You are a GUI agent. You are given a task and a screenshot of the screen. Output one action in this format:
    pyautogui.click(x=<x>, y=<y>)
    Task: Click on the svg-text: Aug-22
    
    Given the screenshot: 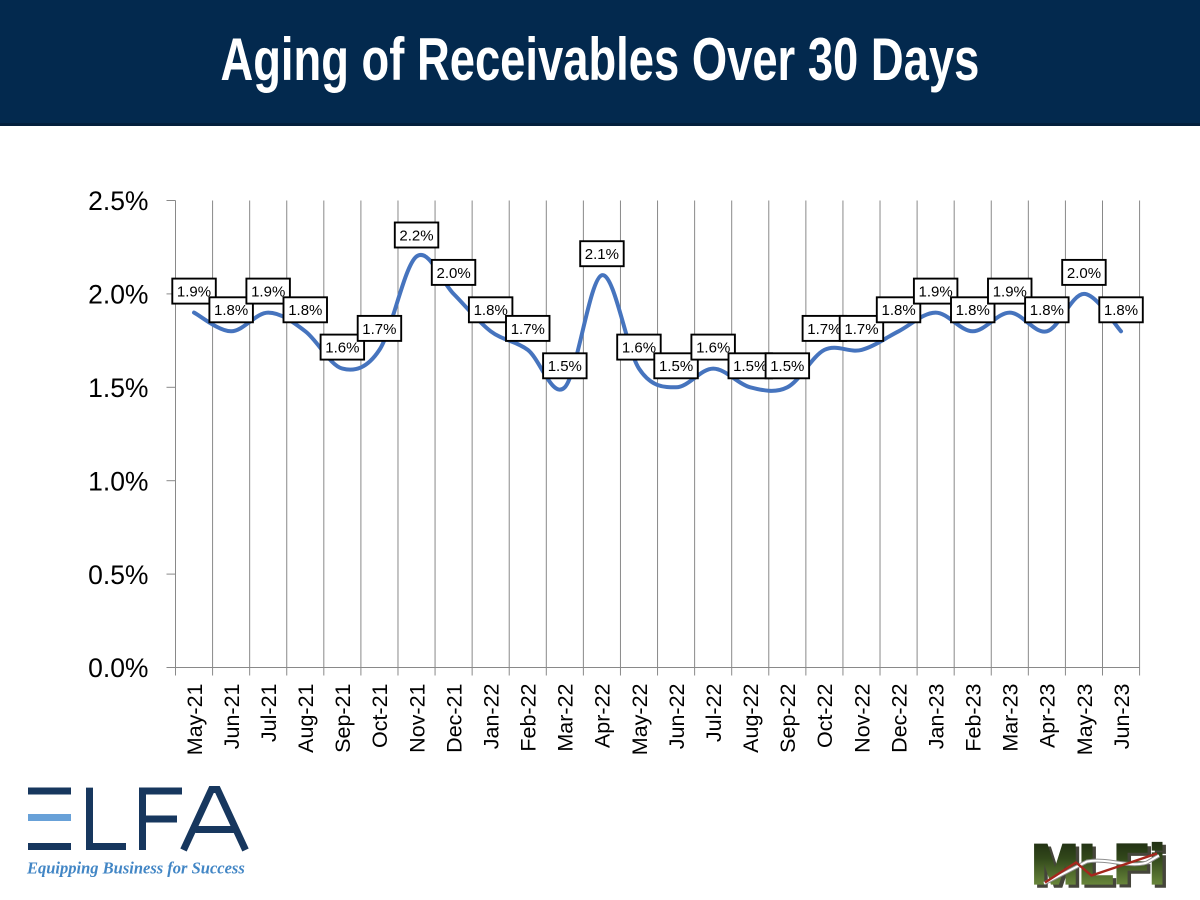 What is the action you would take?
    pyautogui.click(x=751, y=718)
    